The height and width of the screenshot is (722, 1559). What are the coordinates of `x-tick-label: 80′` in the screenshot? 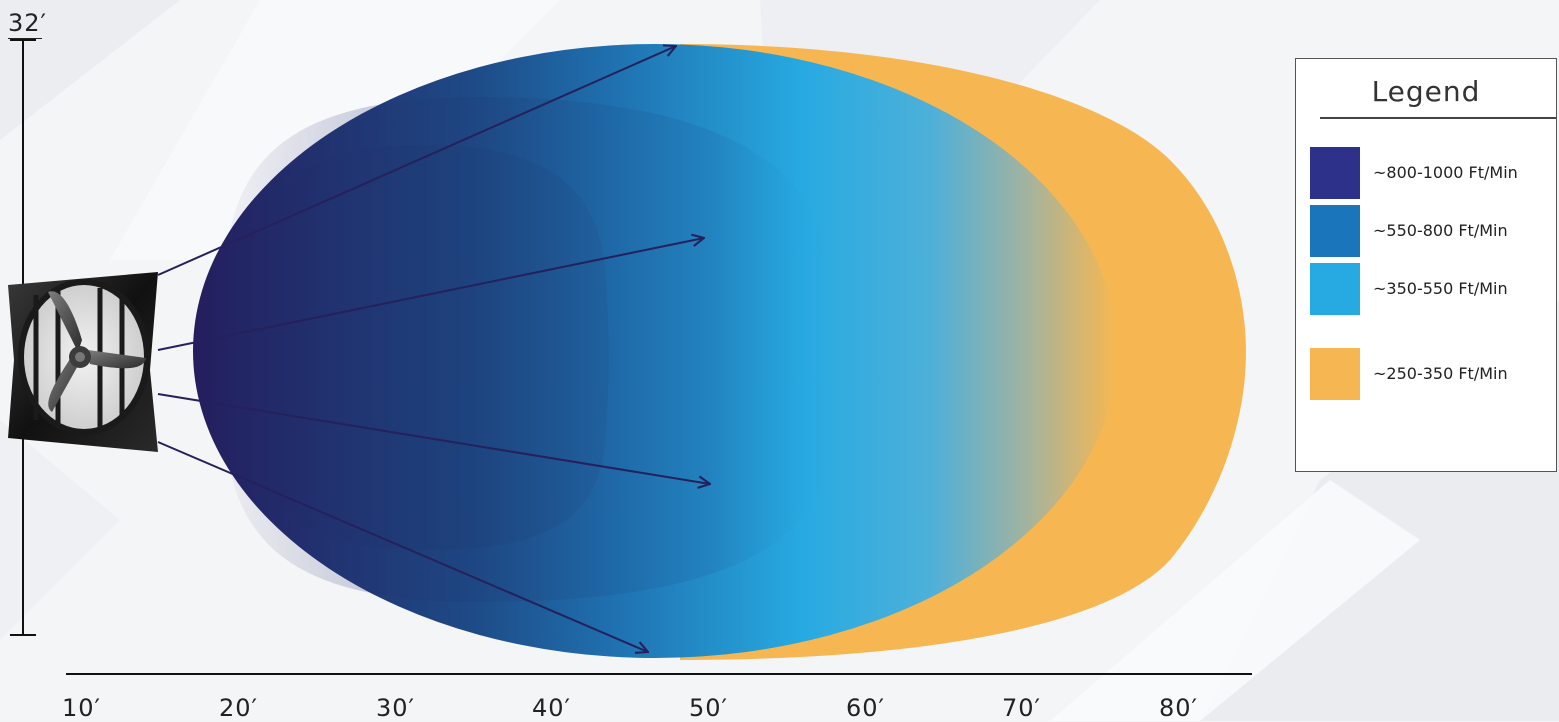 It's located at (1178, 708).